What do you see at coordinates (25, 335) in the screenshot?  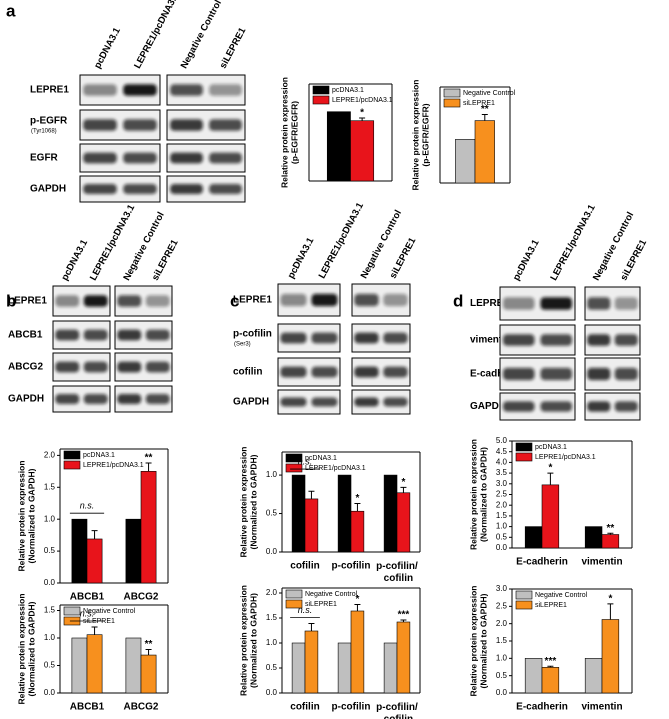 I see `row-label: ABCB1` at bounding box center [25, 335].